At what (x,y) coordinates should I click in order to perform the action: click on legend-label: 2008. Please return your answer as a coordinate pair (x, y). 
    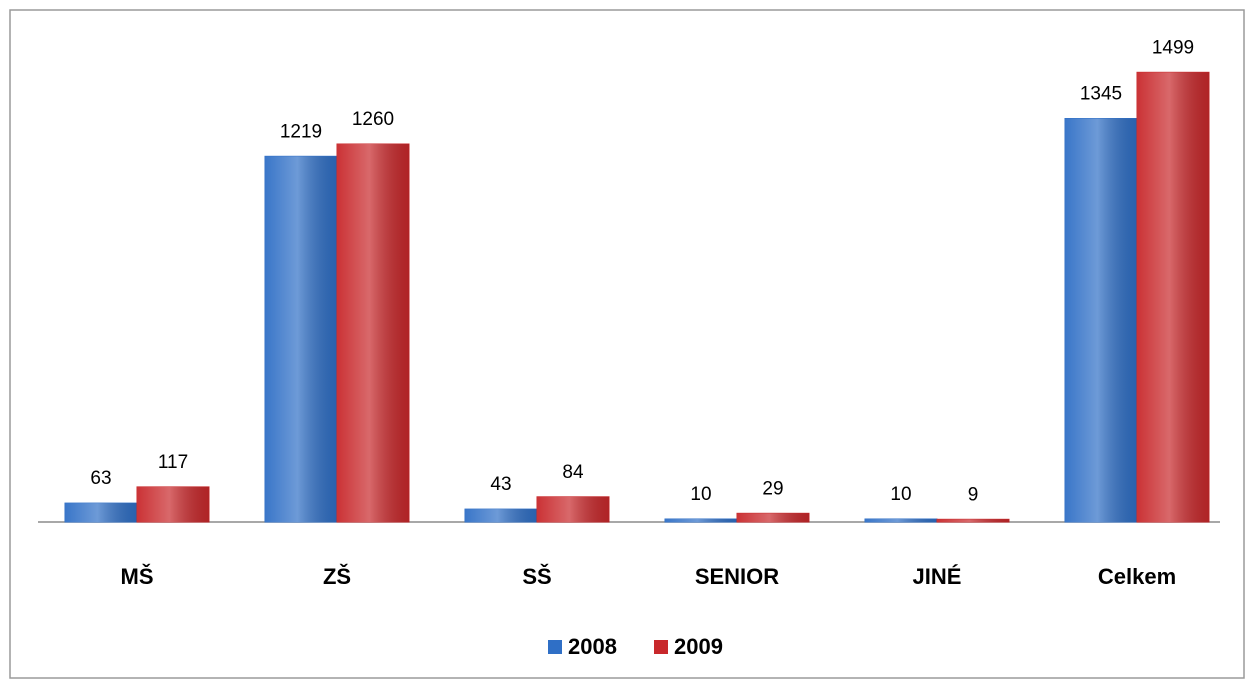
    Looking at the image, I should click on (592, 646).